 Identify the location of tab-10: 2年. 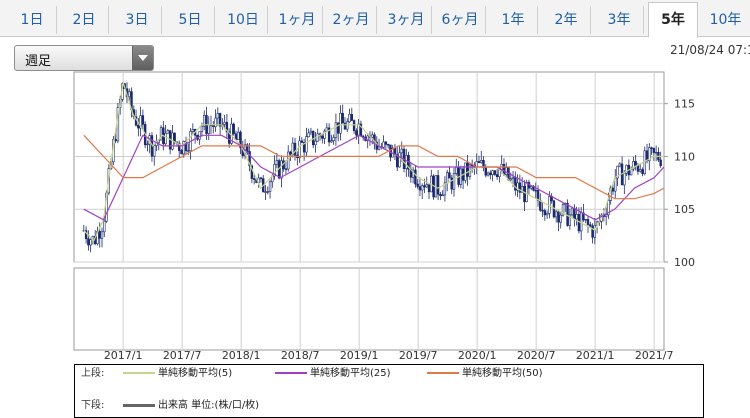
(566, 20).